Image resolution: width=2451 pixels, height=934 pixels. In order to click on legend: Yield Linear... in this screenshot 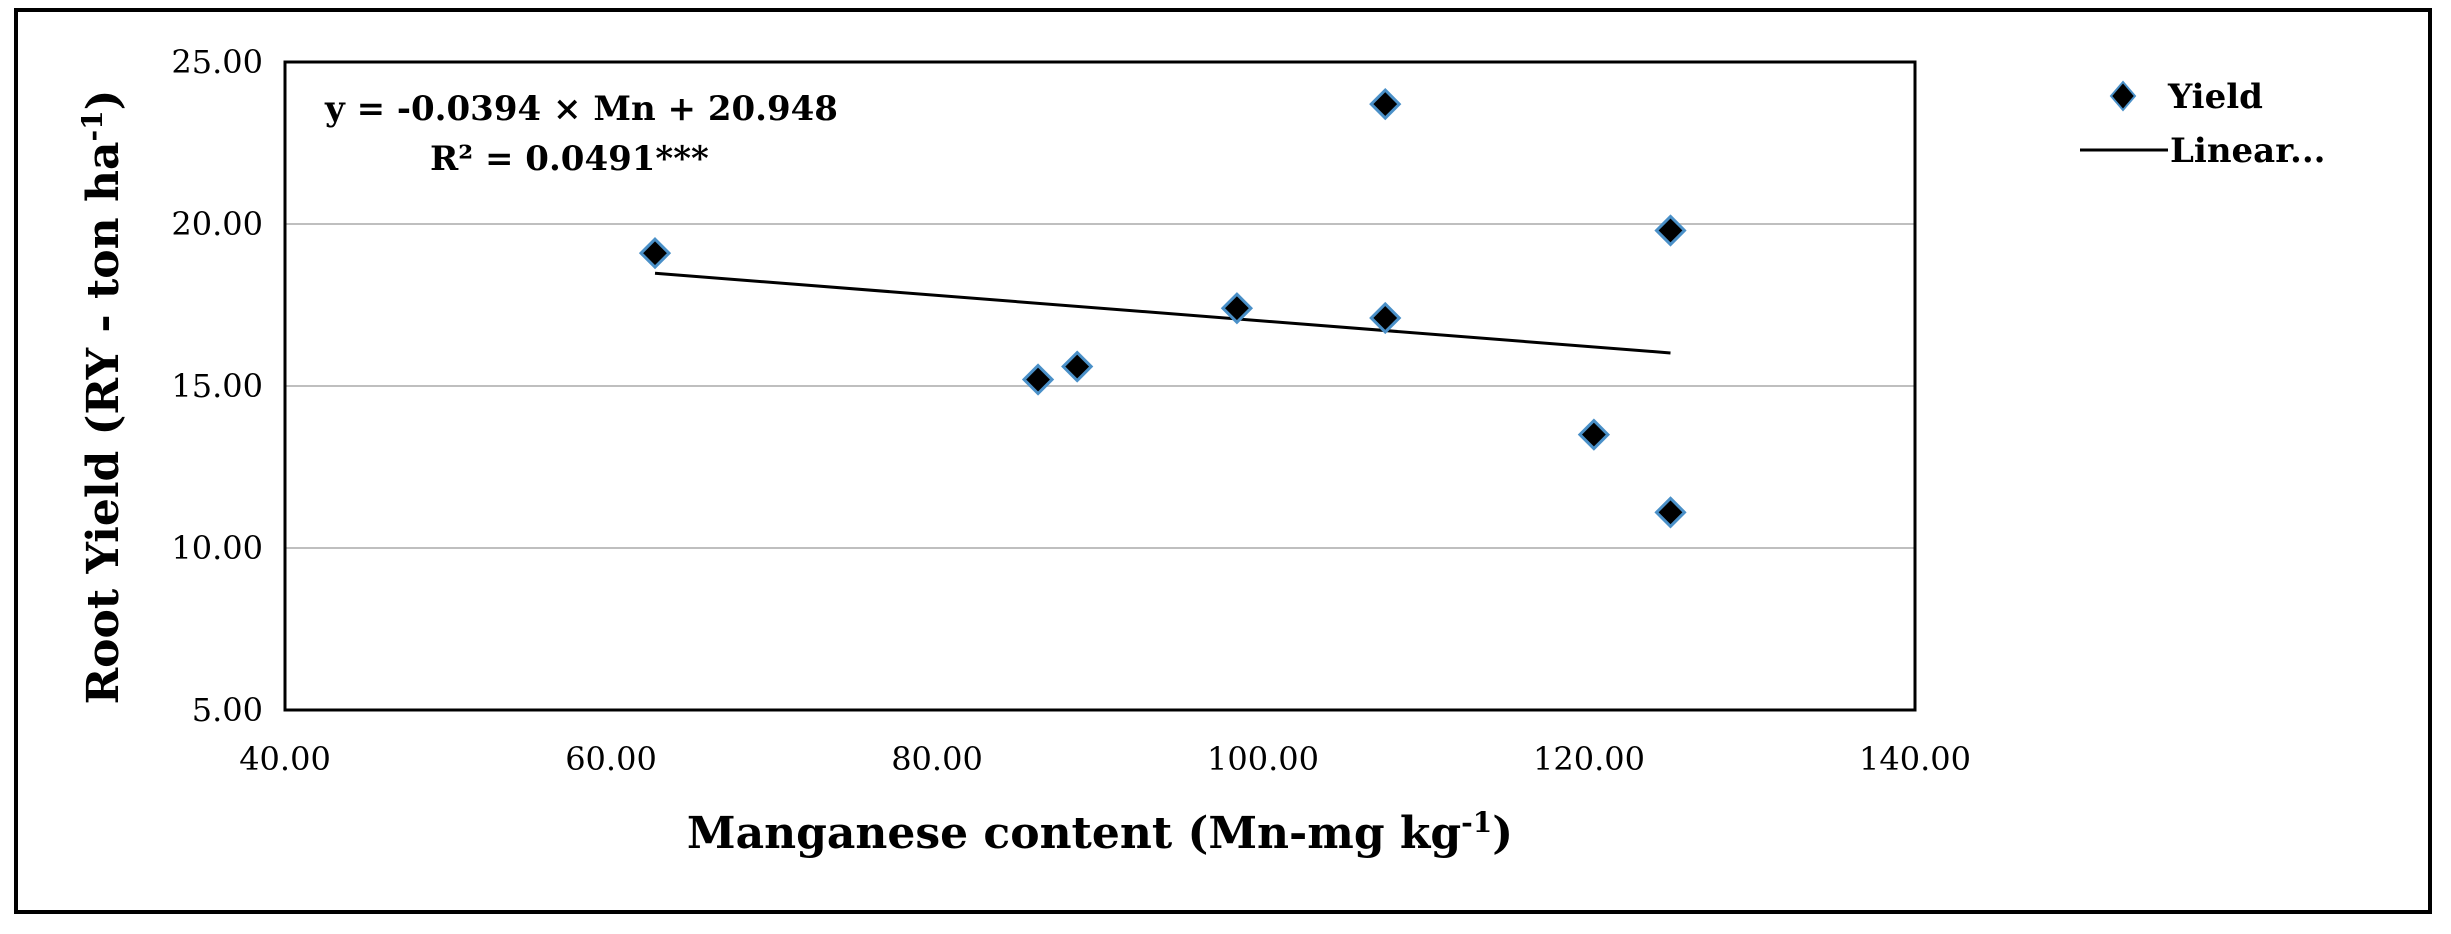, I will do `click(2203, 124)`.